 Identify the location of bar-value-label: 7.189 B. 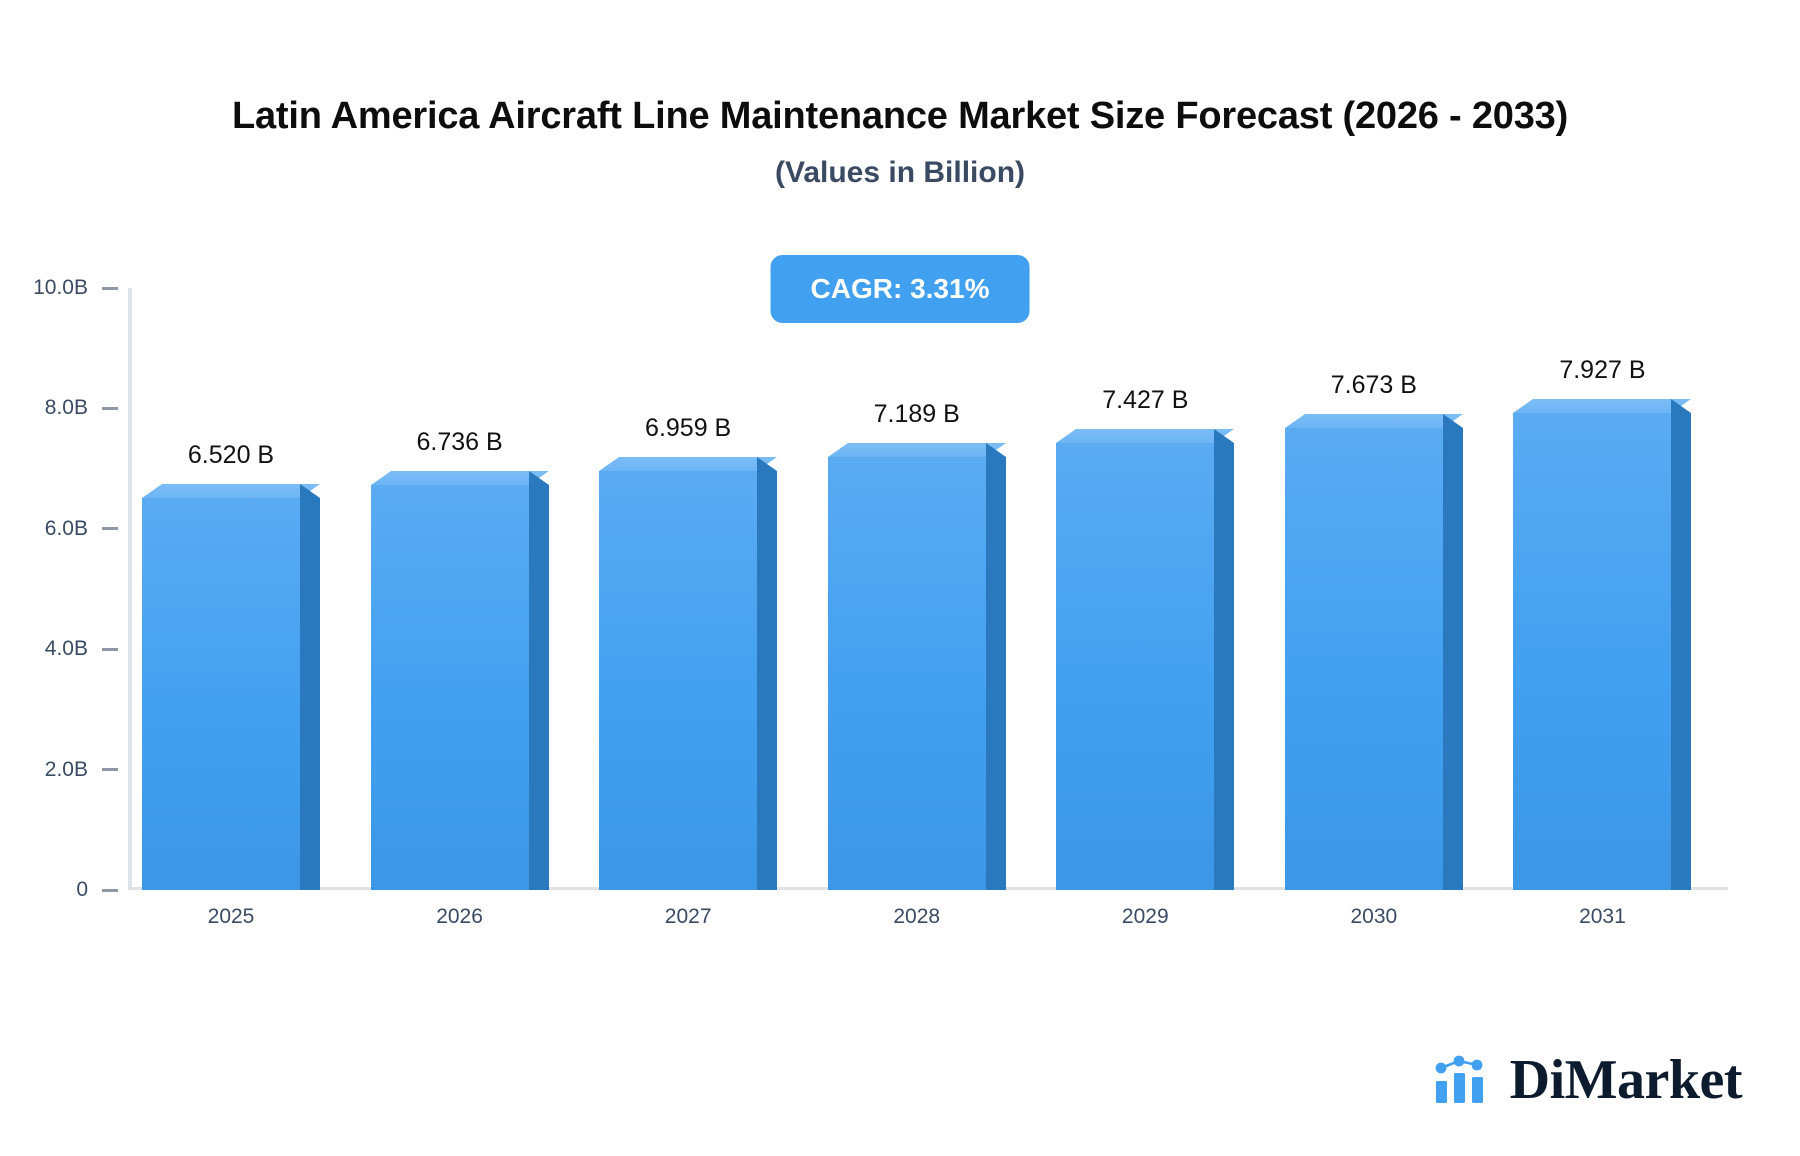
(916, 414).